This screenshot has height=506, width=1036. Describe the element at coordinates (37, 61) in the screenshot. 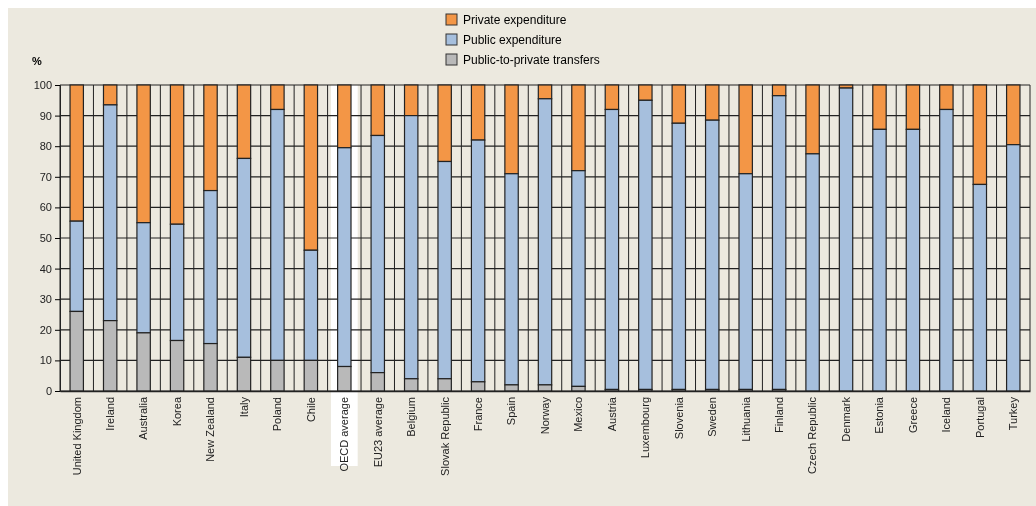

I see `y-axis-title: %` at that location.